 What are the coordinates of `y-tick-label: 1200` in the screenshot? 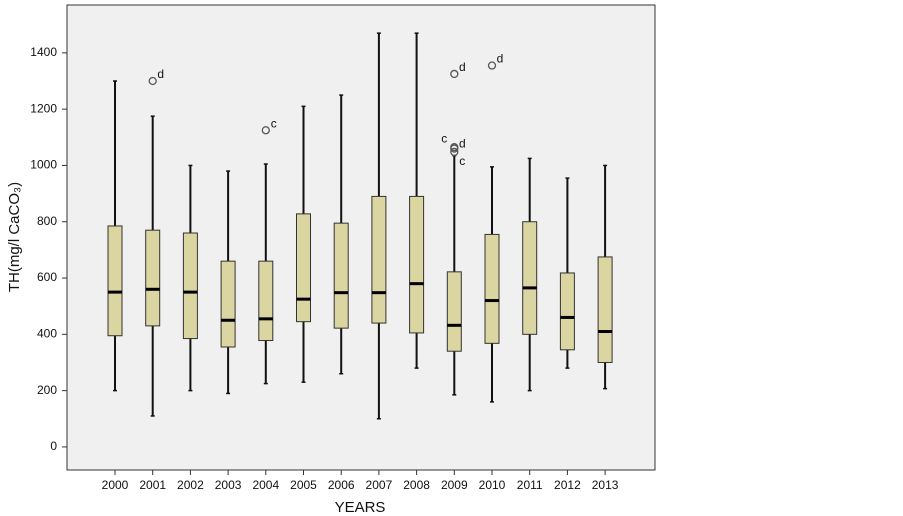 It's located at (43, 108).